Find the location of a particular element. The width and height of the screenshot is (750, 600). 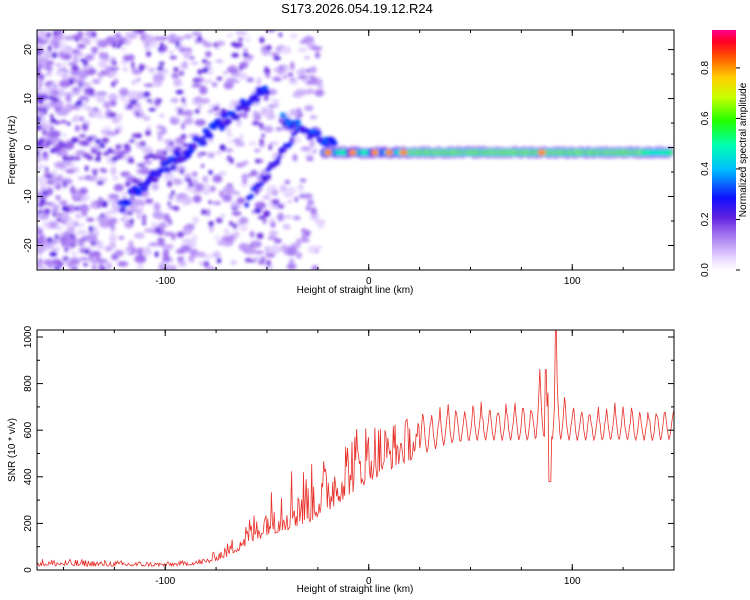

snr-y-axis-label: SNR (10 * v/v) is located at coordinates (12, 450).